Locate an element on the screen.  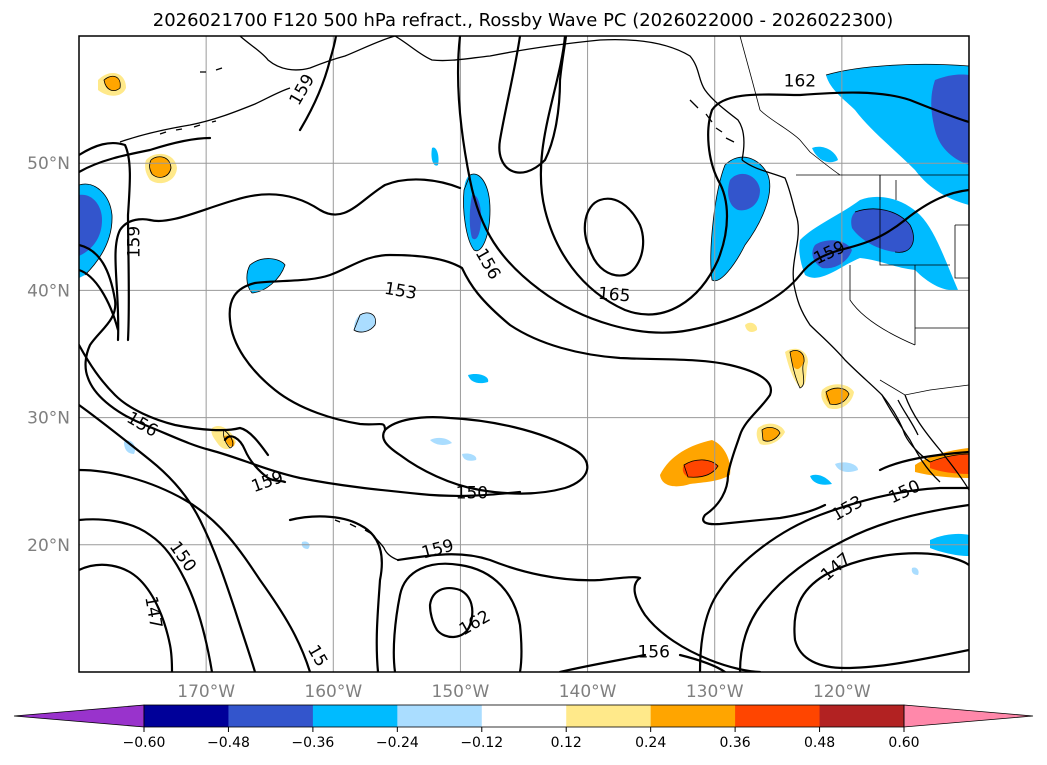
pos-patch-yellow-small is located at coordinates (751, 327).